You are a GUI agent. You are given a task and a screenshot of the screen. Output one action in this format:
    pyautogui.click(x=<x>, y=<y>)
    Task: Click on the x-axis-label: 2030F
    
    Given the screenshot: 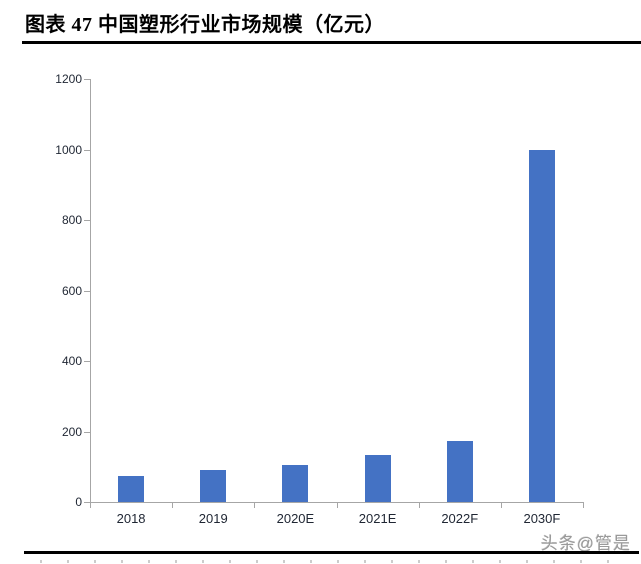 What is the action you would take?
    pyautogui.click(x=542, y=518)
    